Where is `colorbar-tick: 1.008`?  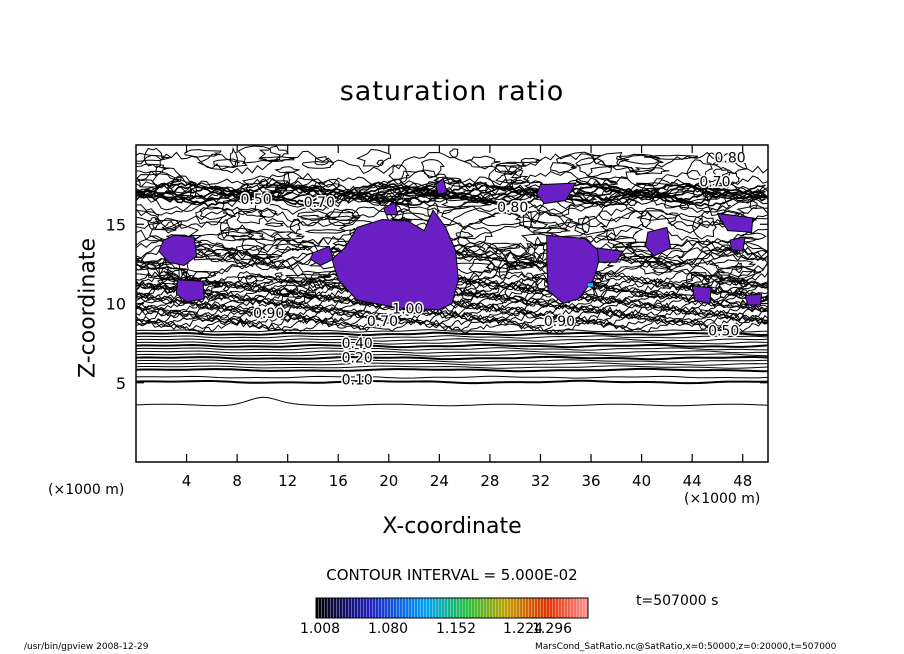 colorbar-tick: 1.008 is located at coordinates (320, 629).